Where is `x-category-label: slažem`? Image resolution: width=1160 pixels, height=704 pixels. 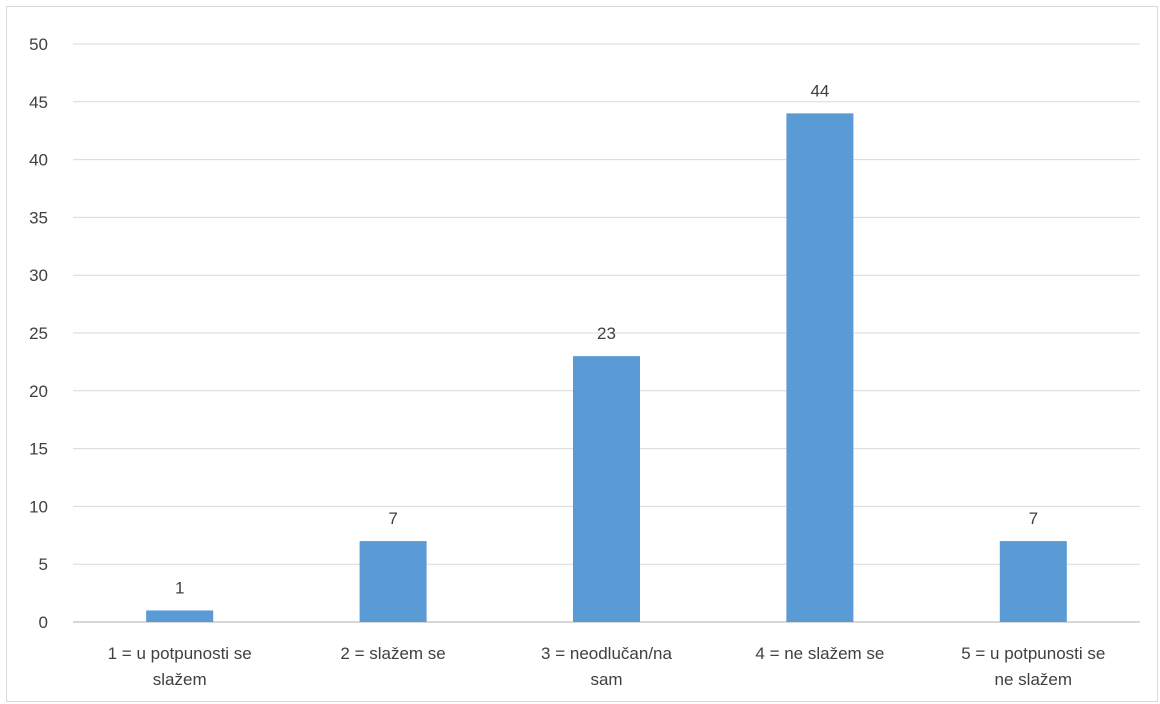
x-category-label: slažem is located at coordinates (180, 679).